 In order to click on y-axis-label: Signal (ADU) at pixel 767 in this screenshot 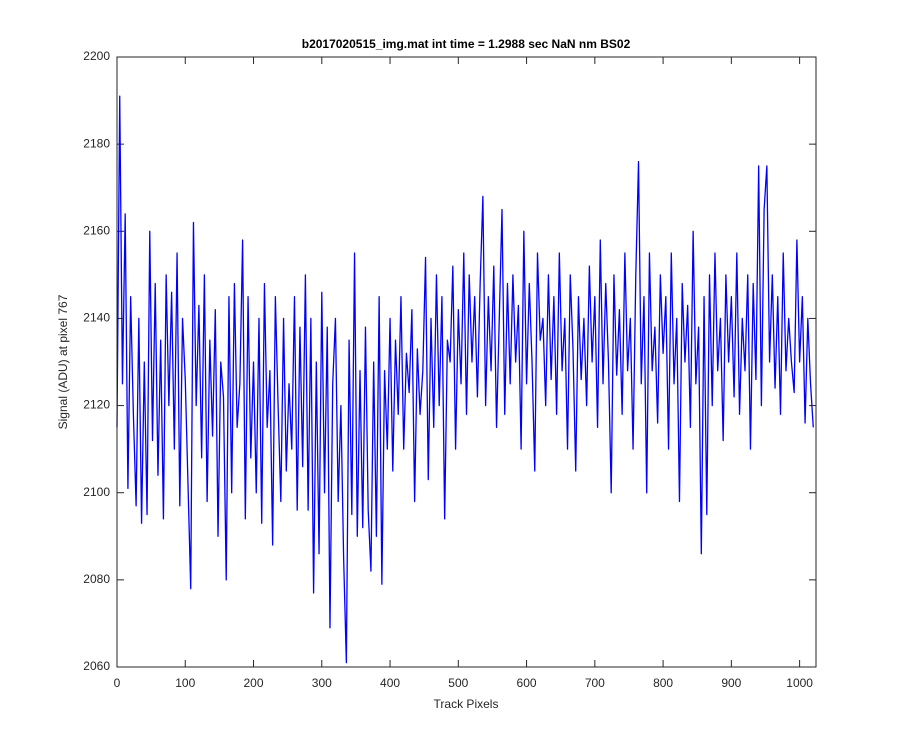, I will do `click(63, 361)`.